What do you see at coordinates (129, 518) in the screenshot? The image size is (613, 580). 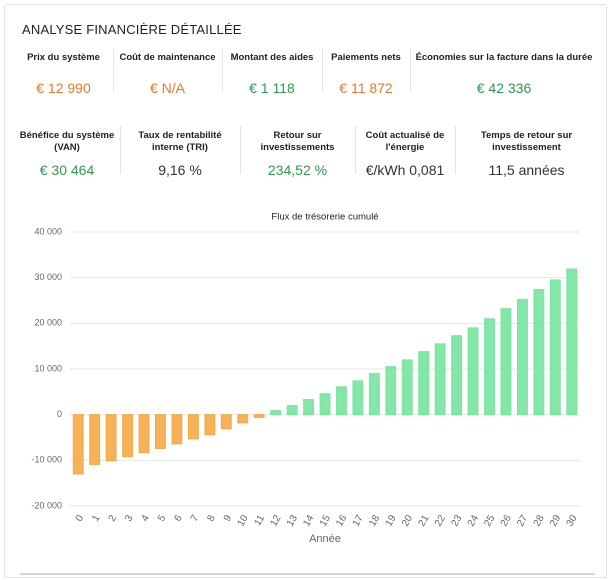 I see `x-tick-label: 3` at bounding box center [129, 518].